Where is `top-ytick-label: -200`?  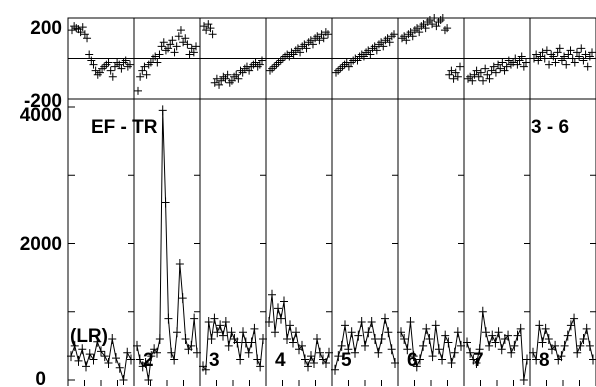 top-ytick-label: -200 is located at coordinates (43, 101).